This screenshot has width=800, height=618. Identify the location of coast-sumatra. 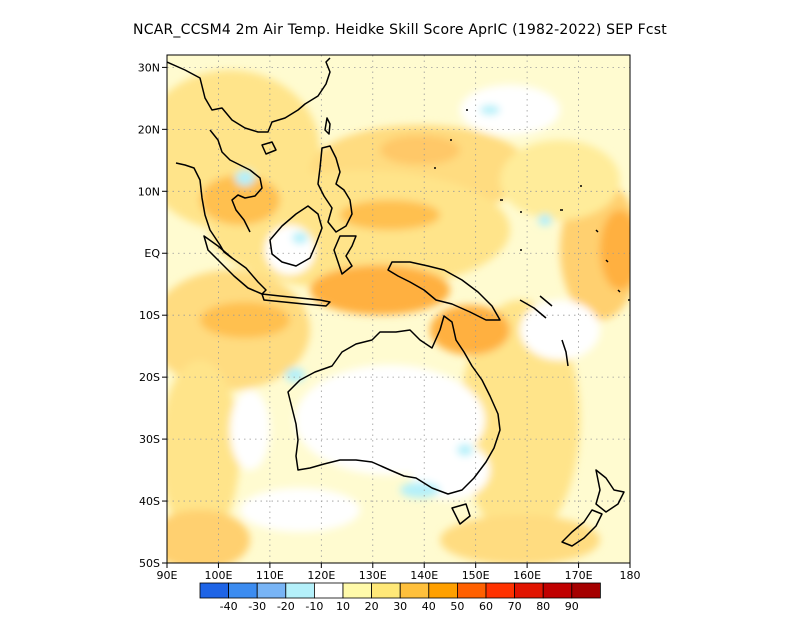
(235, 265).